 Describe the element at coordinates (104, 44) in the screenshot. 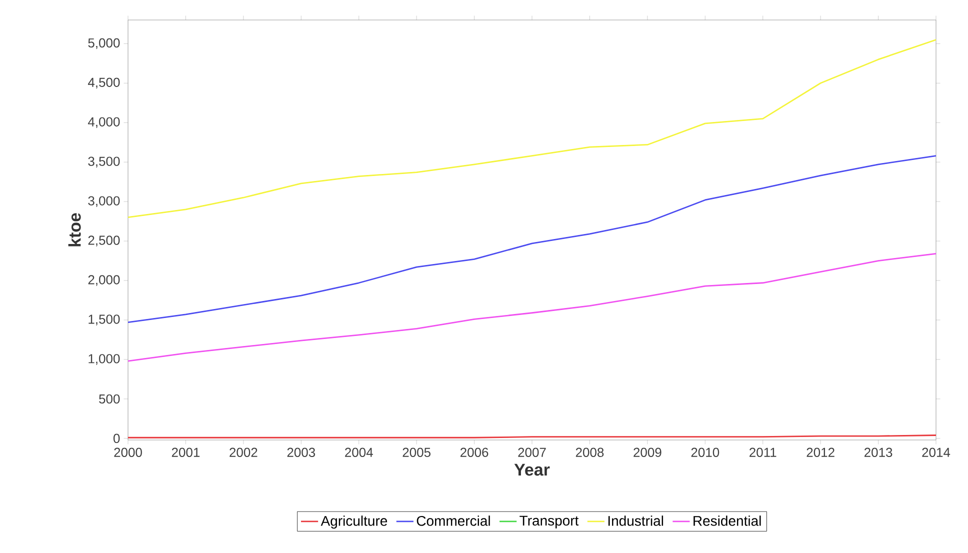

I see `y-tick-label: 5,000` at that location.